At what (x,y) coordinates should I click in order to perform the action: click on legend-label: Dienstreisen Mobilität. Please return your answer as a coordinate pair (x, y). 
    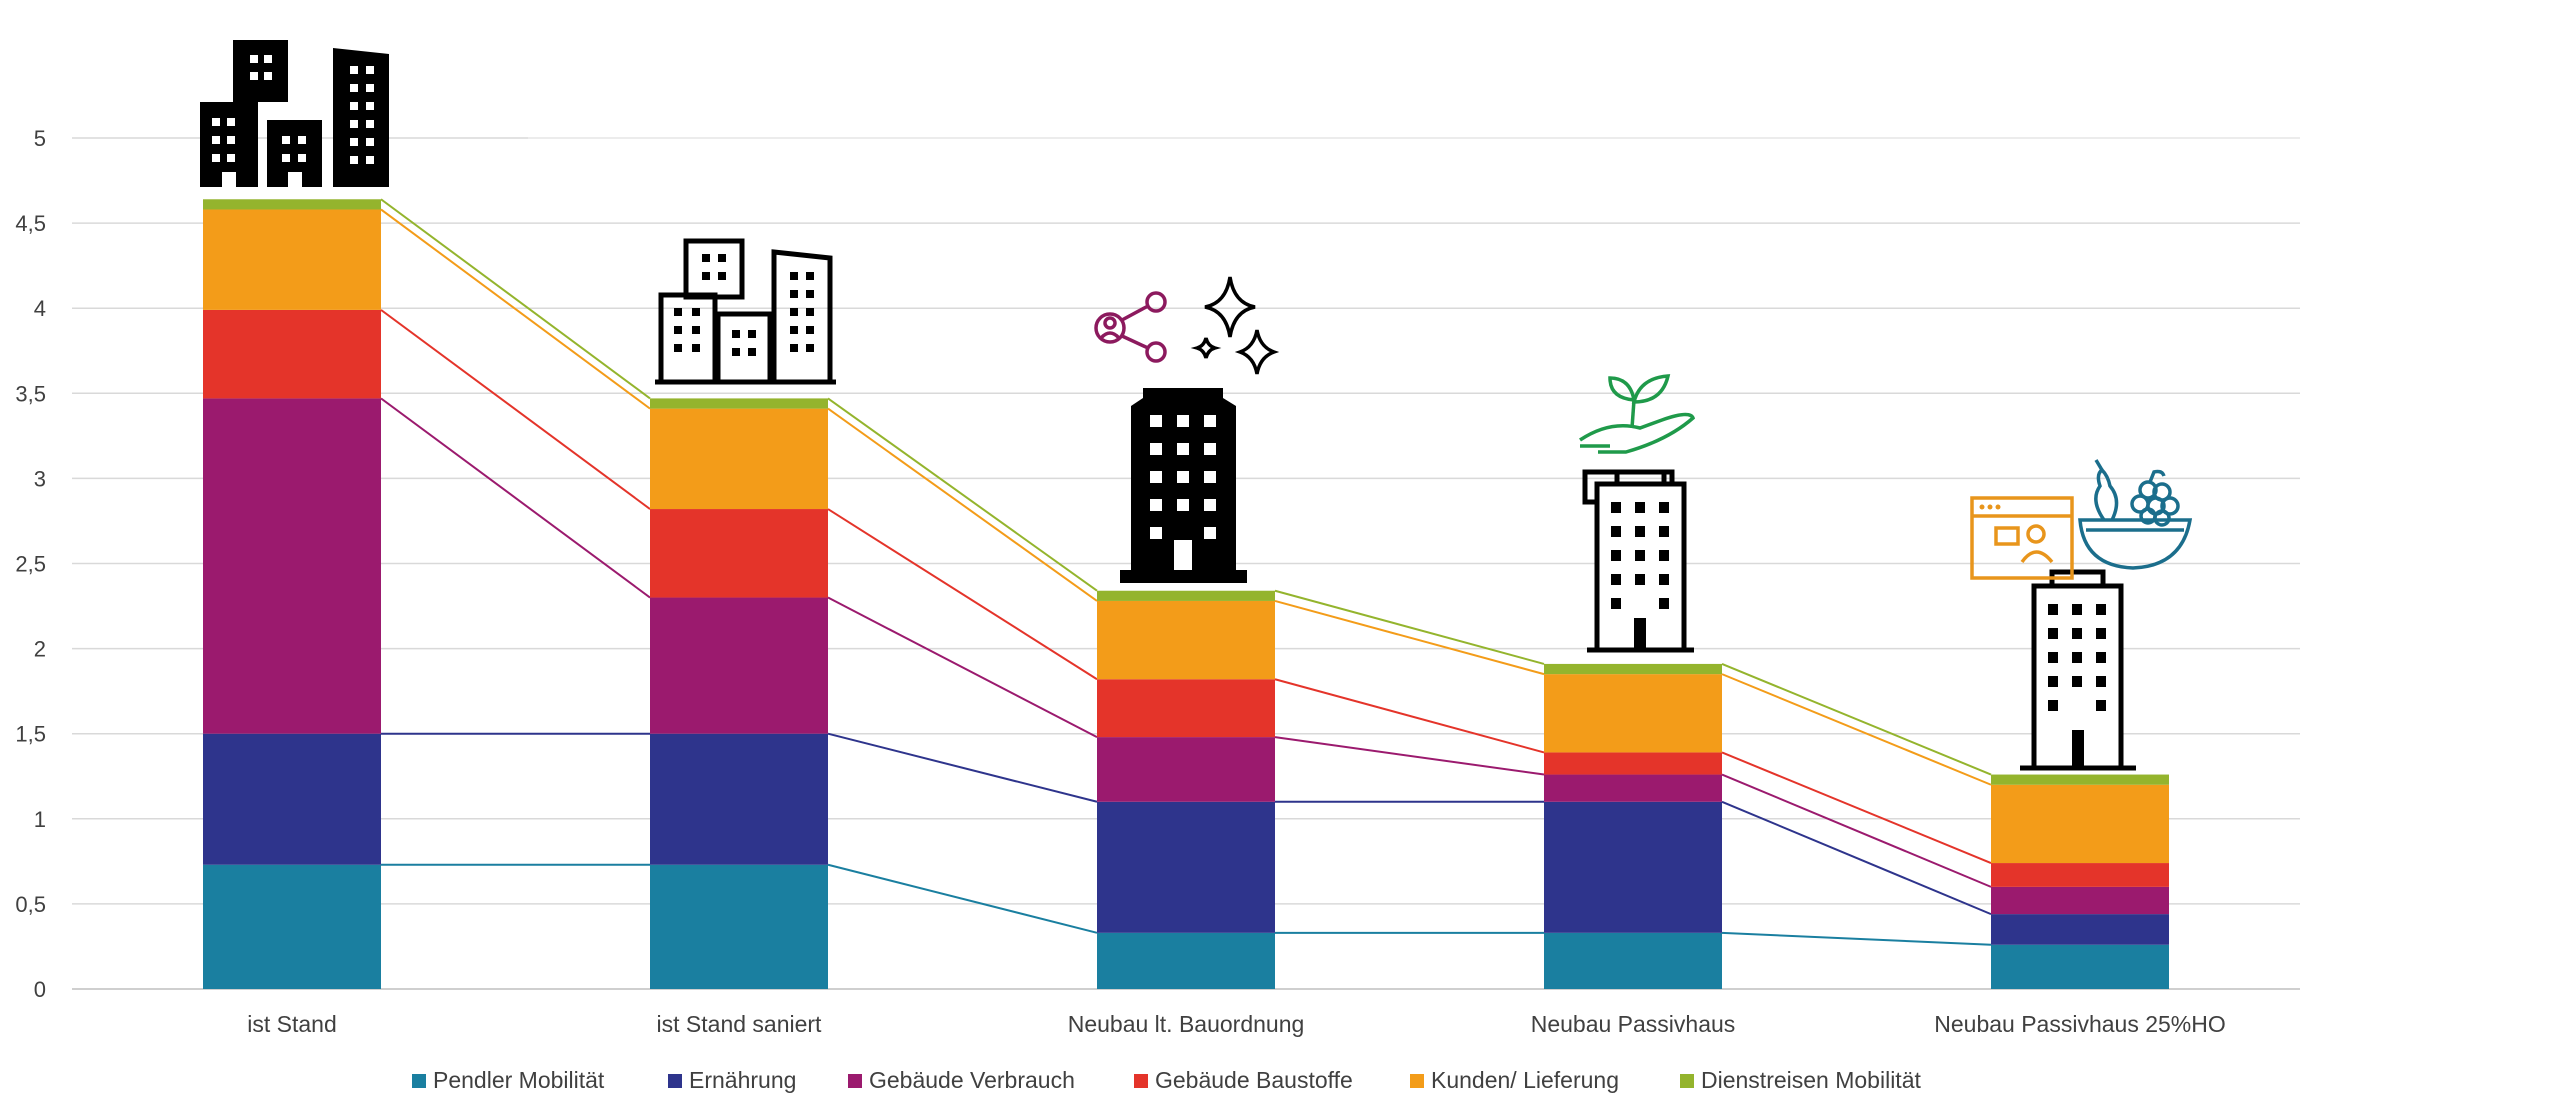
    Looking at the image, I should click on (1811, 1080).